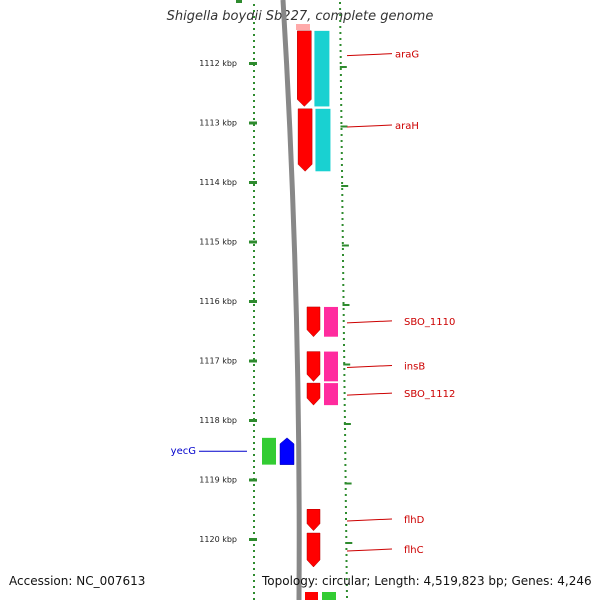 The image size is (600, 600). Describe the element at coordinates (305, 140) in the screenshot. I see `gene-arrow-arah` at that location.